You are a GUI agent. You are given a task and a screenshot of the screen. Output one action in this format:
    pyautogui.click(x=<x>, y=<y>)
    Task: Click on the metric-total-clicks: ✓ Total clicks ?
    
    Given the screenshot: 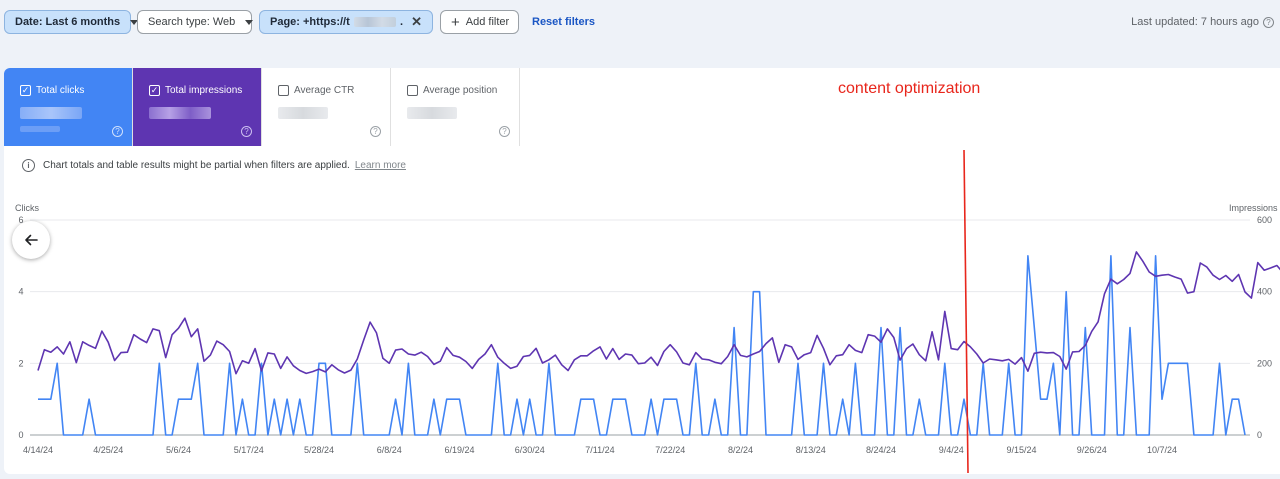 What is the action you would take?
    pyautogui.click(x=68, y=107)
    